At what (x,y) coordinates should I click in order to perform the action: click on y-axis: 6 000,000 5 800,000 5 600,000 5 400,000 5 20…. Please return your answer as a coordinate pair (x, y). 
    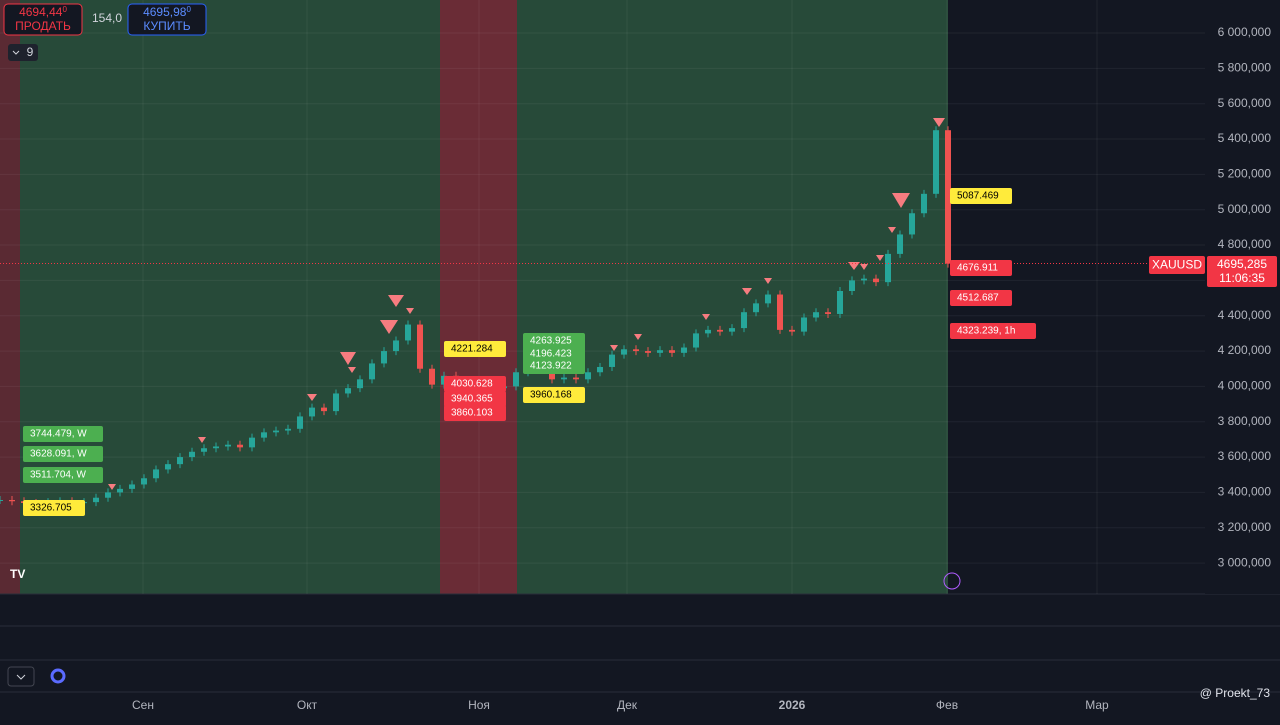
    Looking at the image, I should click on (1245, 297).